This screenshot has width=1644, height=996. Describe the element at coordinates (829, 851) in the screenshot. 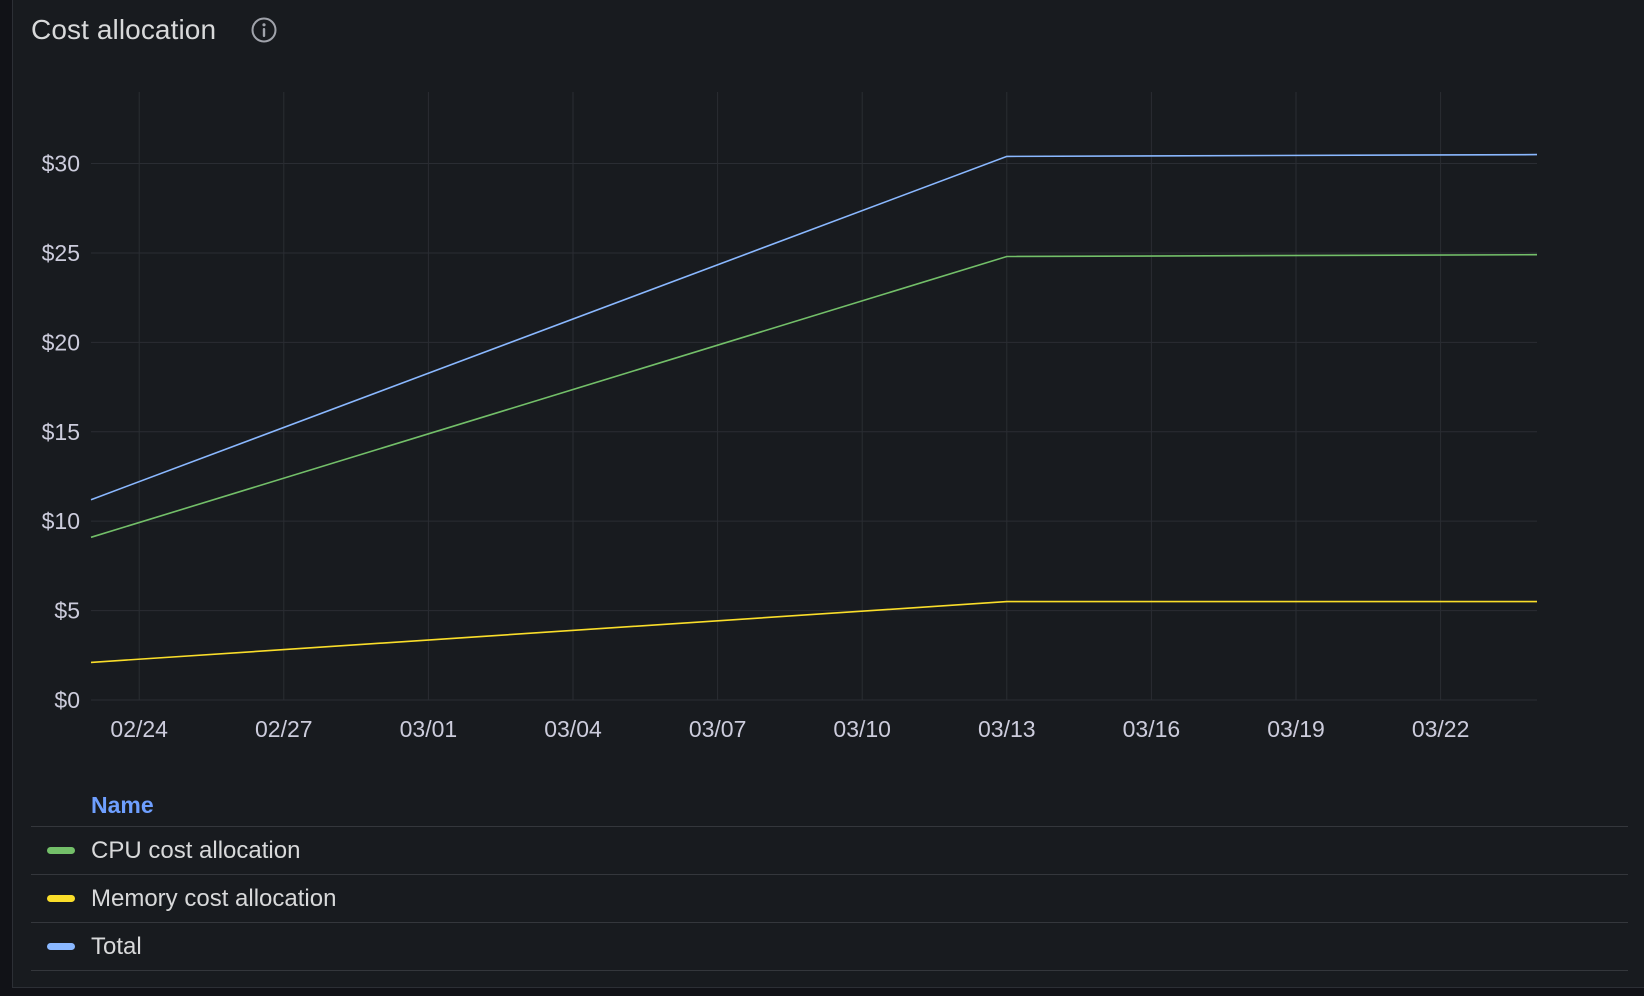

I see `legend-item: CPU cost allocation` at that location.